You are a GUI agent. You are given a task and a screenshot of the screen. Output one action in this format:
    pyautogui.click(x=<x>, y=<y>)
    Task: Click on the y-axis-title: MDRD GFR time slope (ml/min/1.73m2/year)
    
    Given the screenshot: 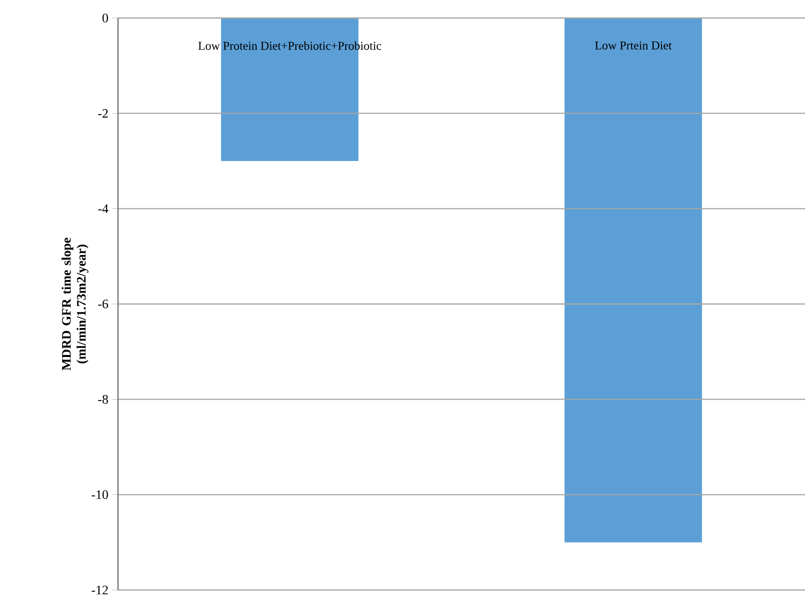 What is the action you would take?
    pyautogui.click(x=75, y=304)
    